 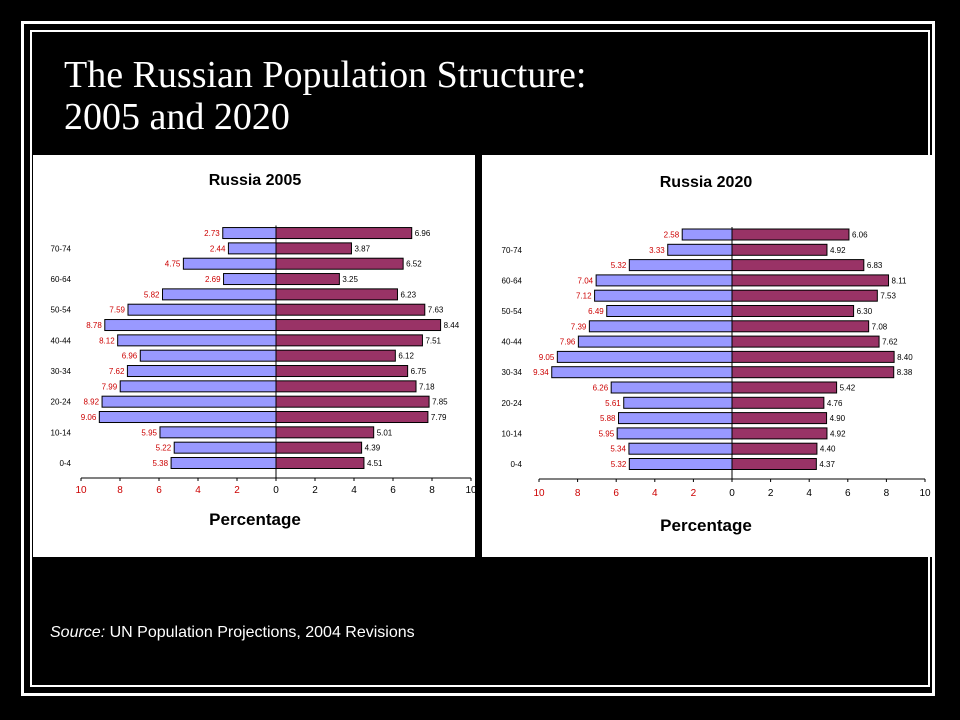 What do you see at coordinates (149, 432) in the screenshot?
I see `data-label-left: 5.95` at bounding box center [149, 432].